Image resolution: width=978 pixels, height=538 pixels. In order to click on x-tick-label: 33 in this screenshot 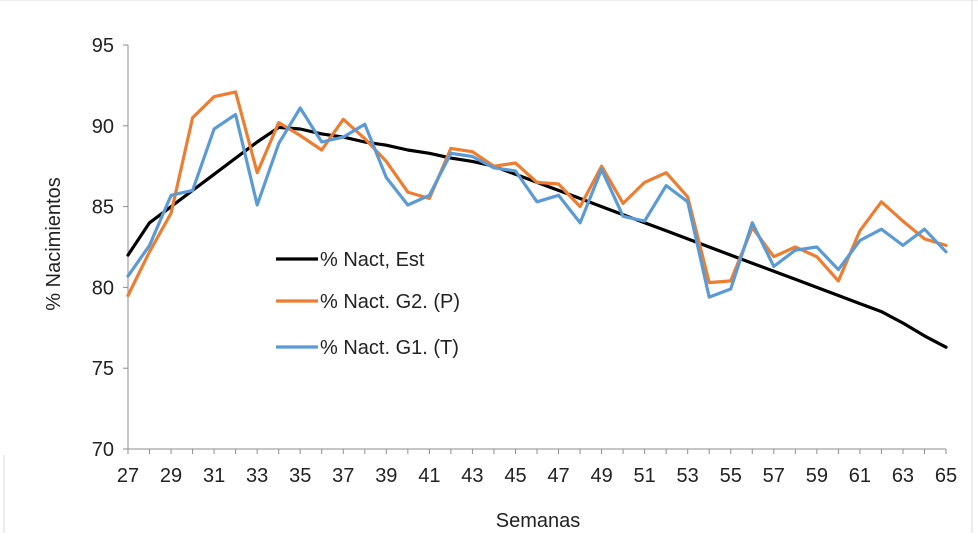, I will do `click(257, 476)`.